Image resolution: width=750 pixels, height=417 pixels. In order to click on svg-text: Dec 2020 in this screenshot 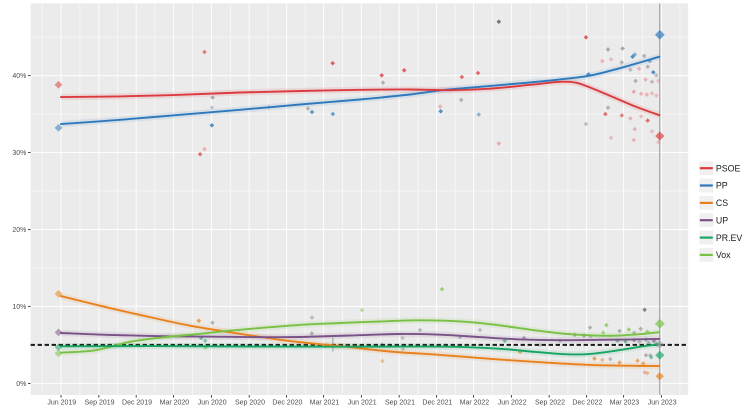, I will do `click(287, 403)`.